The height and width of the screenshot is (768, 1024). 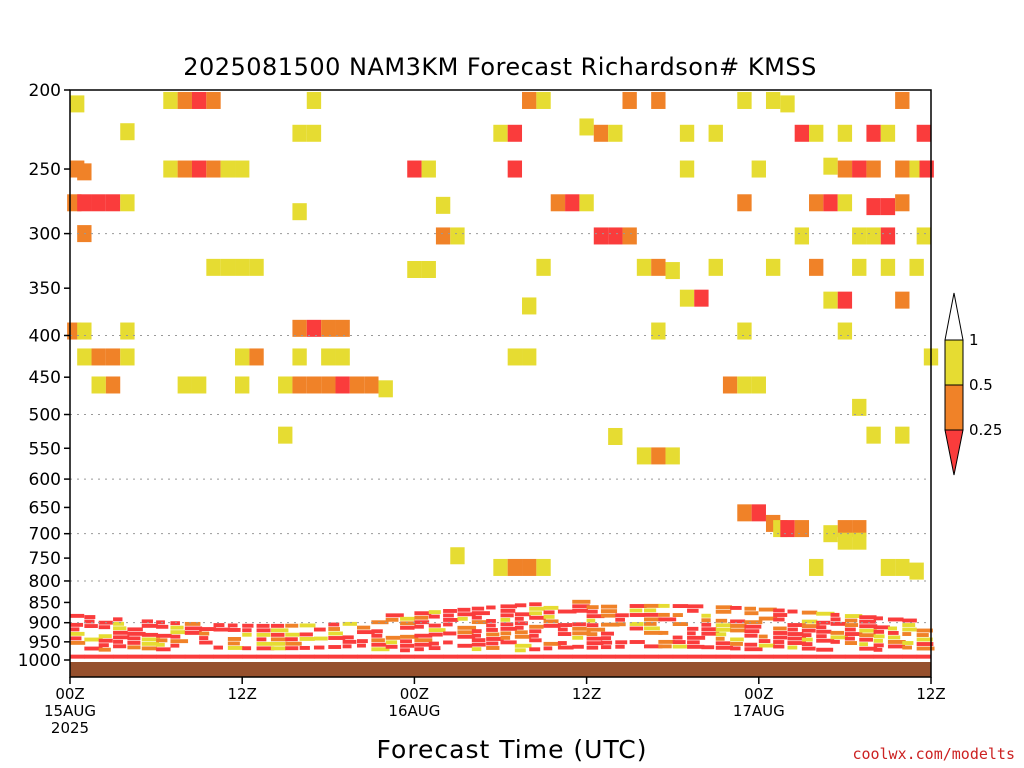 What do you see at coordinates (933, 754) in the screenshot?
I see `credit-text: coolwx.com/modelts` at bounding box center [933, 754].